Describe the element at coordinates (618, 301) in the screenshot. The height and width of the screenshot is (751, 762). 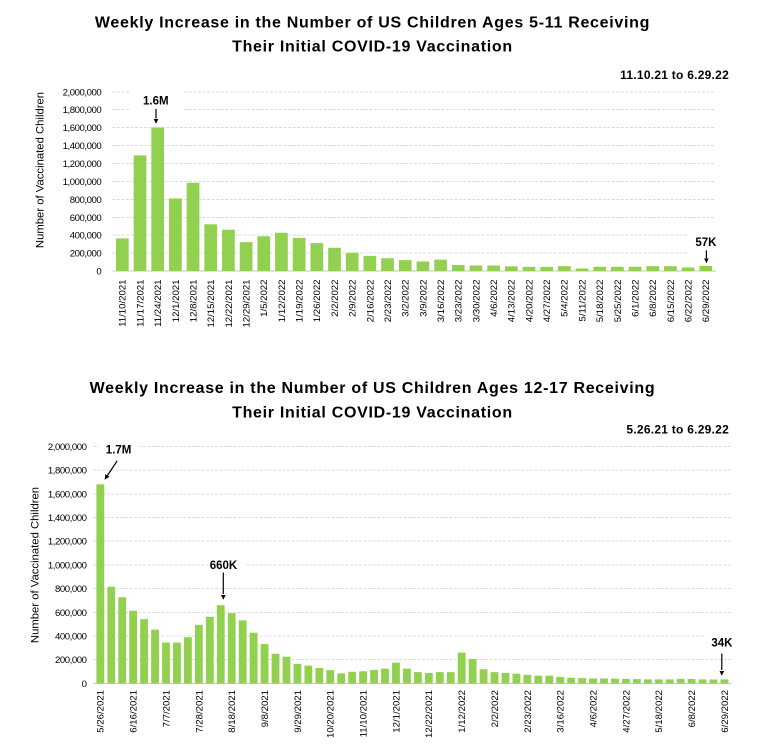
I see `svg-text: 5/25/2022` at that location.